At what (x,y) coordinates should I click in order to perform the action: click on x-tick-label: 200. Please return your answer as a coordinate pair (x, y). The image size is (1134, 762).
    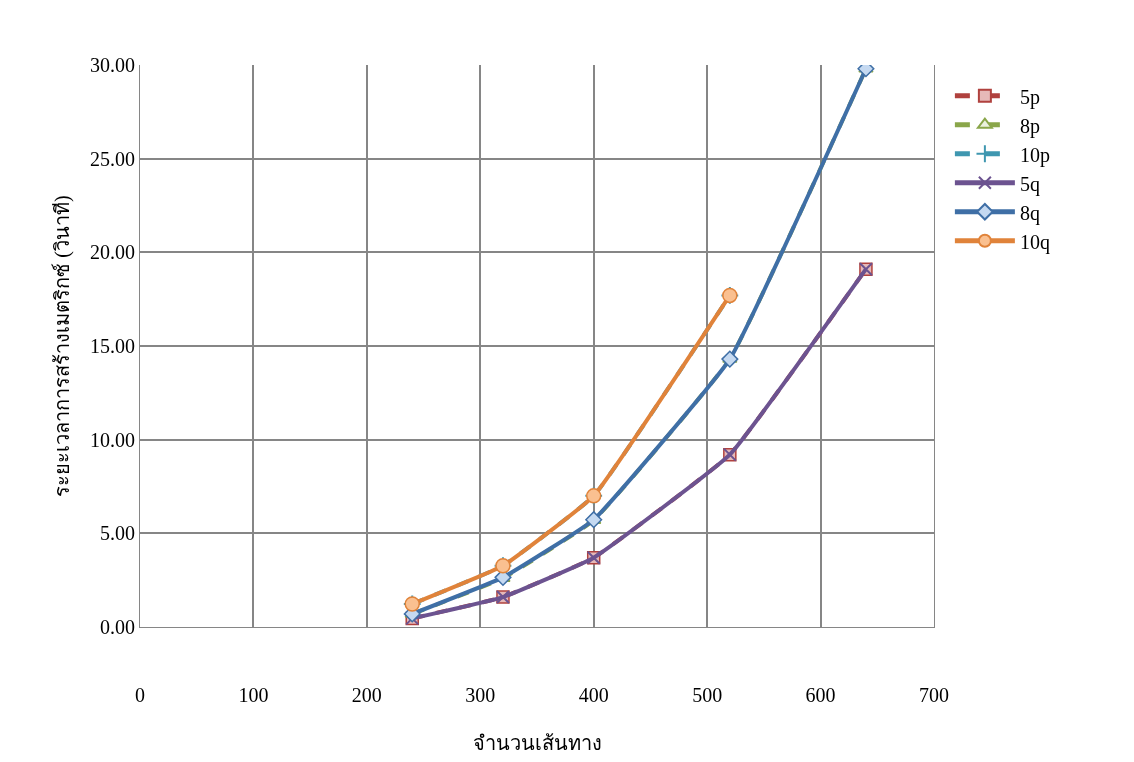
    Looking at the image, I should click on (366, 695).